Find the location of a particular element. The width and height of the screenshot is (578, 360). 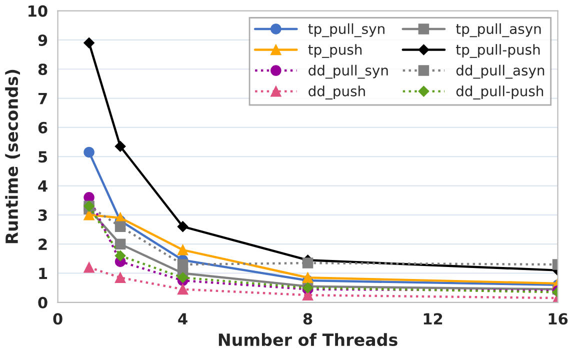

y-tick-label: 6 is located at coordinates (43, 128).